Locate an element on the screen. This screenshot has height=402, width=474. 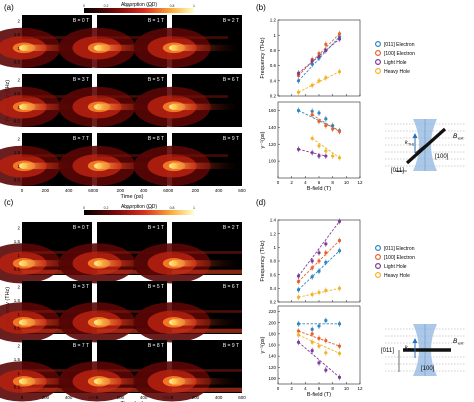
legend-entry: [100] Electron is located at coordinates (399, 54).